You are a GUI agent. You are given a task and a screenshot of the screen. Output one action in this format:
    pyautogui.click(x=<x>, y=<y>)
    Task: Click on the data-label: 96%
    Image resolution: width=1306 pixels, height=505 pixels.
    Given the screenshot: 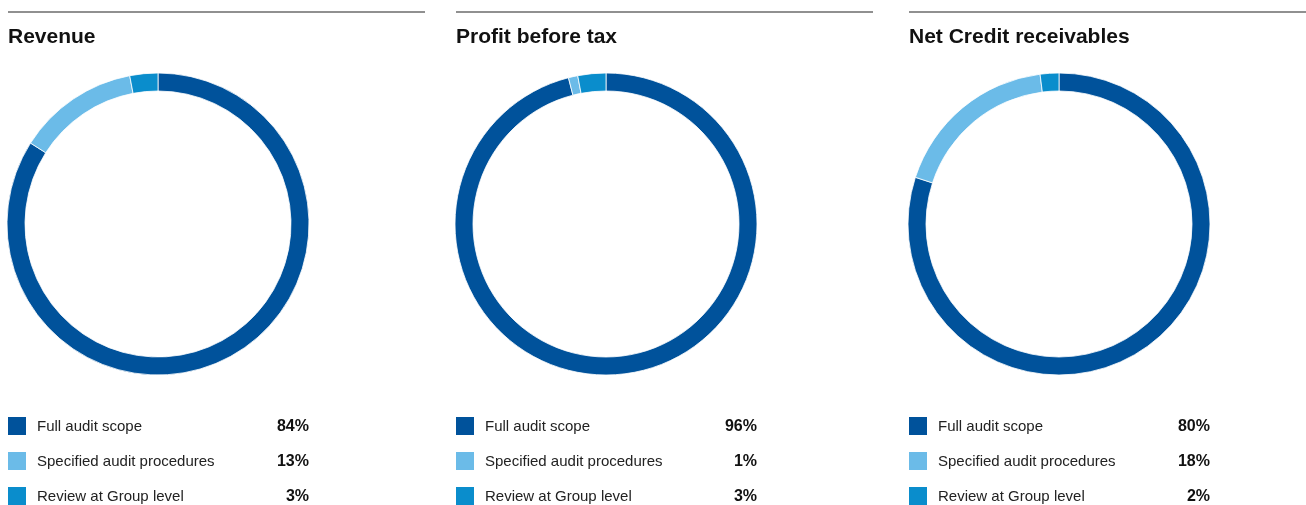 What is the action you would take?
    pyautogui.click(x=740, y=425)
    